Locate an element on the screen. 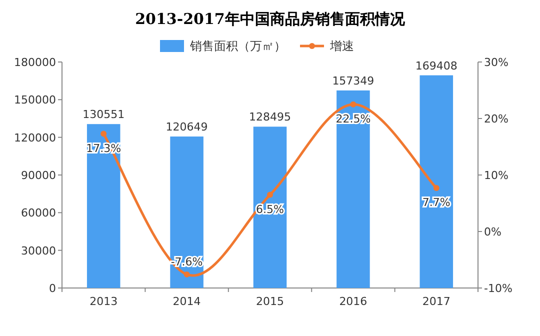 The height and width of the screenshot is (336, 540). y-tick-label: 30000 is located at coordinates (38, 251).